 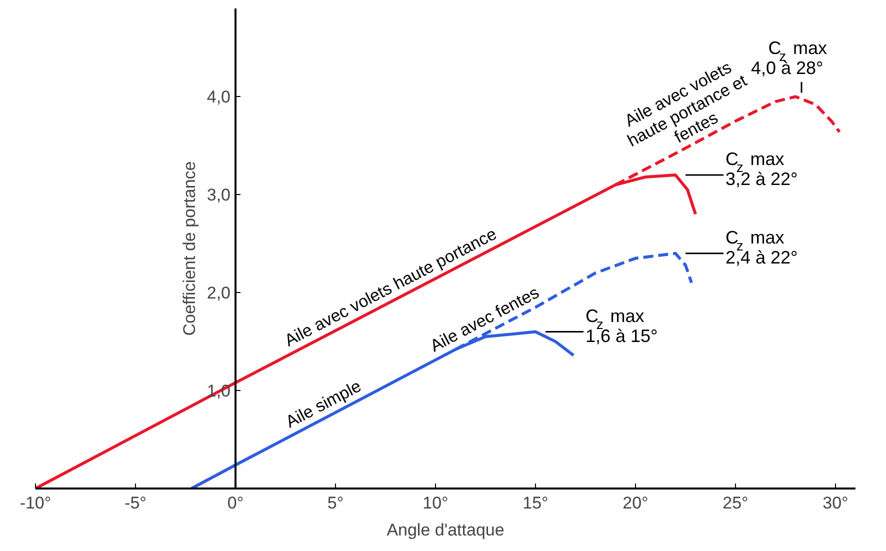 What do you see at coordinates (445, 530) in the screenshot?
I see `x-axis-title: Angle d'attaque` at bounding box center [445, 530].